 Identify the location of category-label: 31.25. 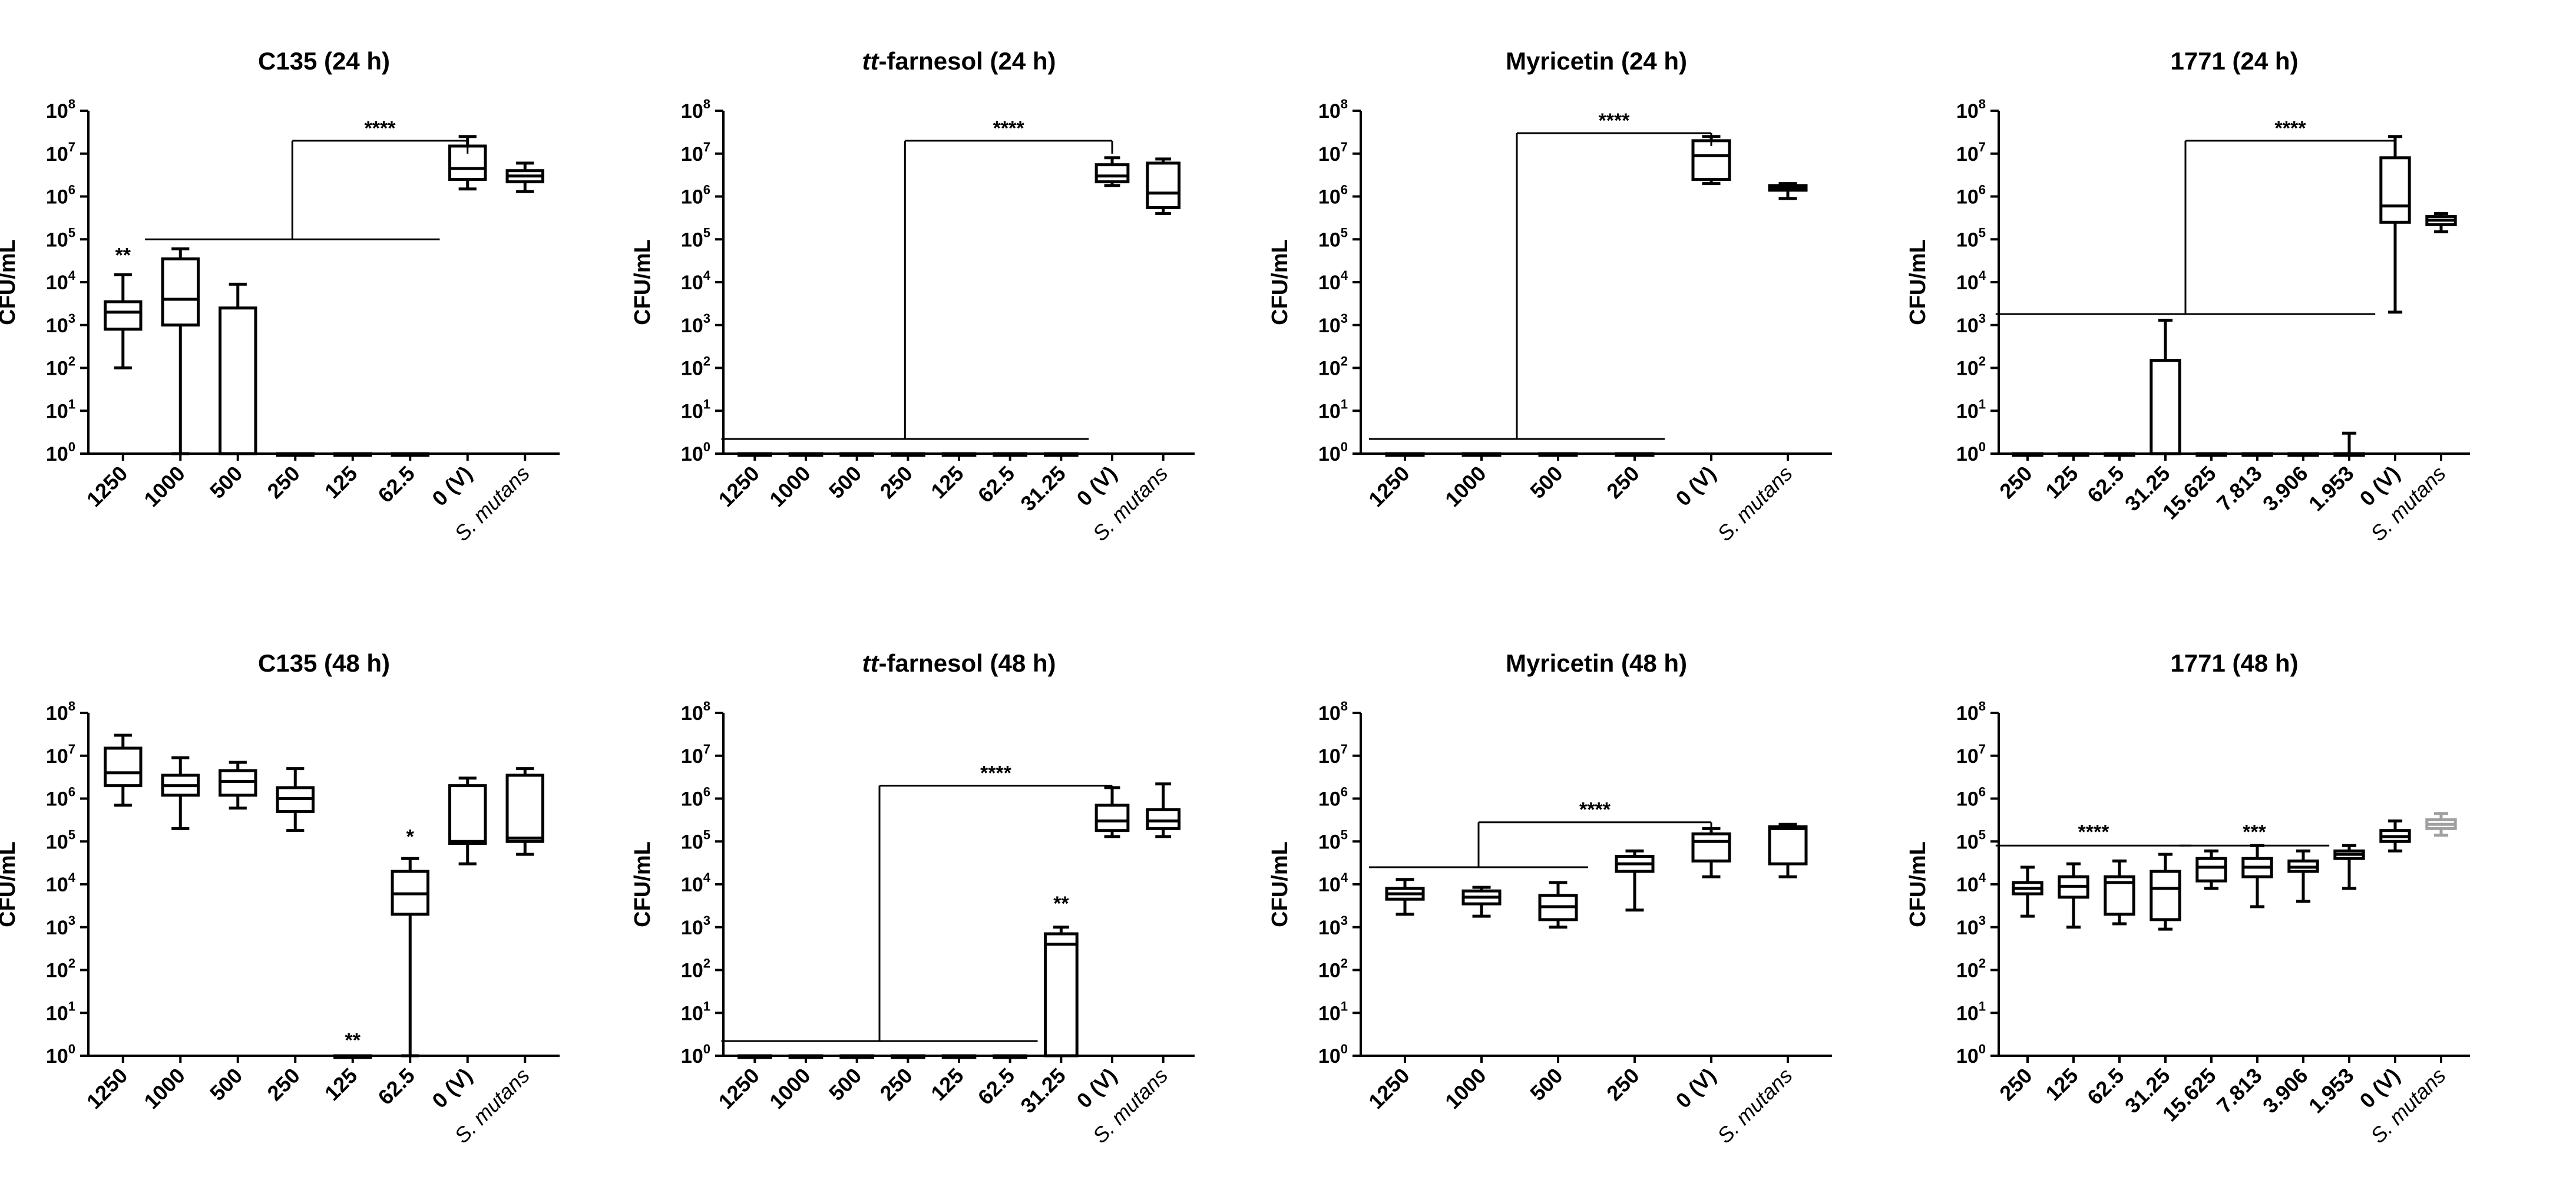
(1043, 488).